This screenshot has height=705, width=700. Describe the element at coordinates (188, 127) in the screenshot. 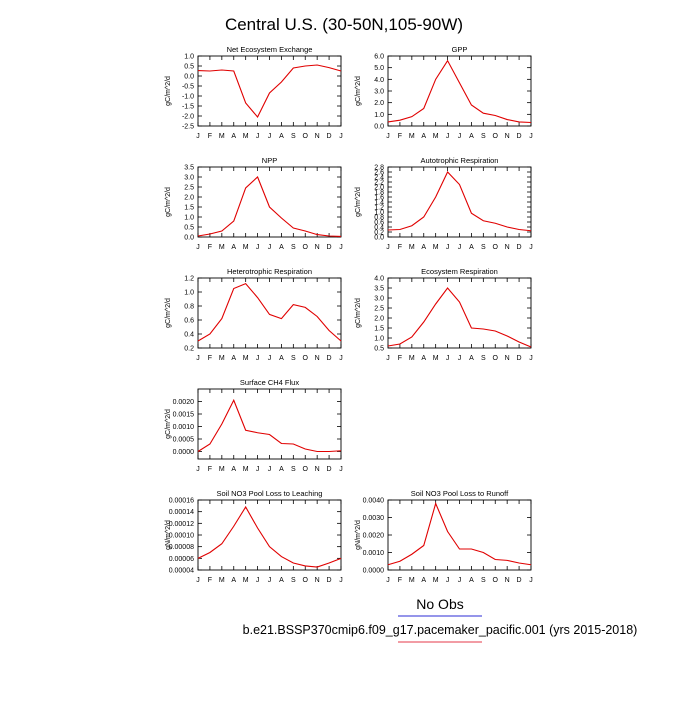

I see `chart-1-ytick-label: -2.5` at that location.